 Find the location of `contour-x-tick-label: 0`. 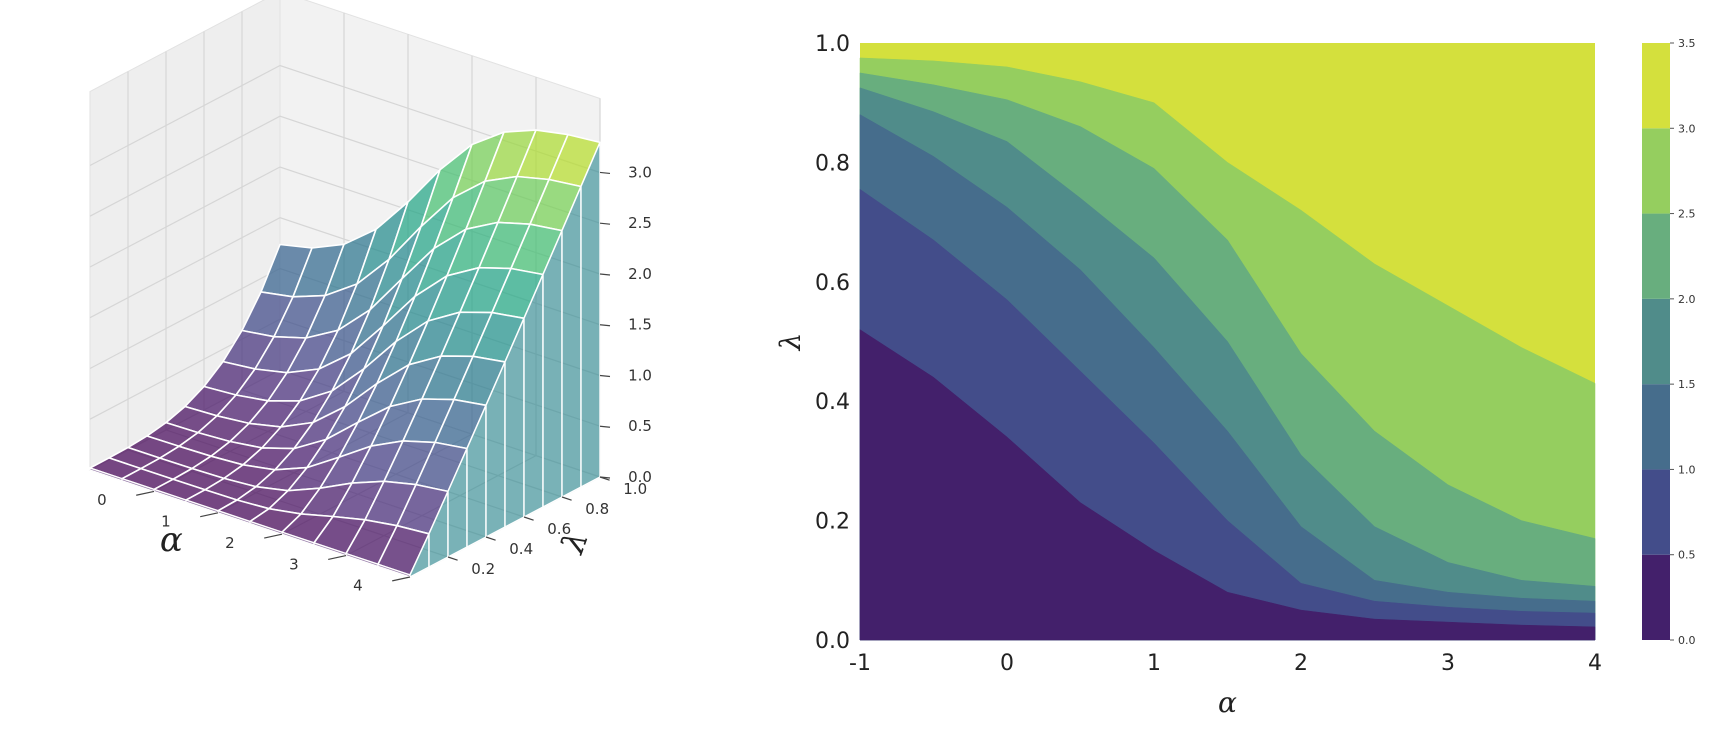

contour-x-tick-label: 0 is located at coordinates (1007, 663).